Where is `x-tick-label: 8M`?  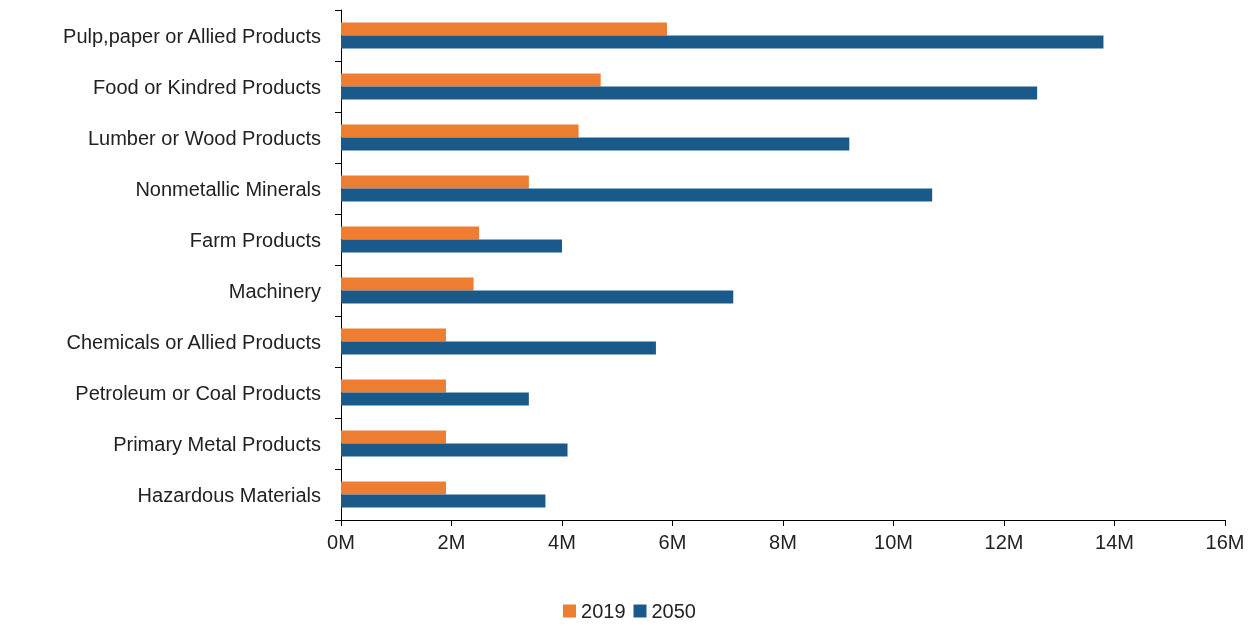 x-tick-label: 8M is located at coordinates (783, 542).